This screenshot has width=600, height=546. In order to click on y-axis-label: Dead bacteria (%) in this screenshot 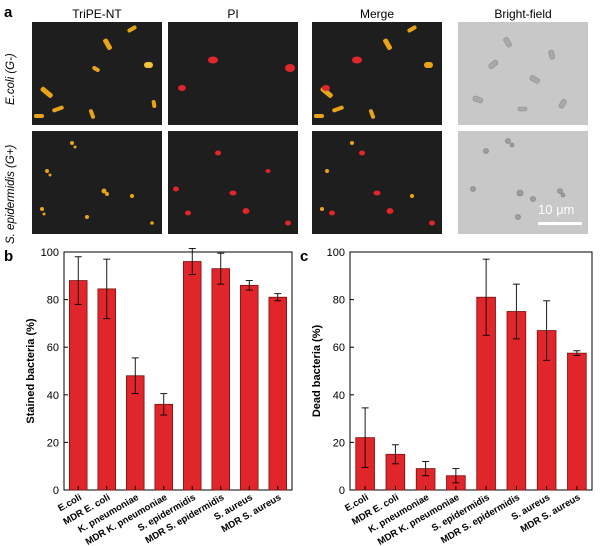, I will do `click(317, 371)`.